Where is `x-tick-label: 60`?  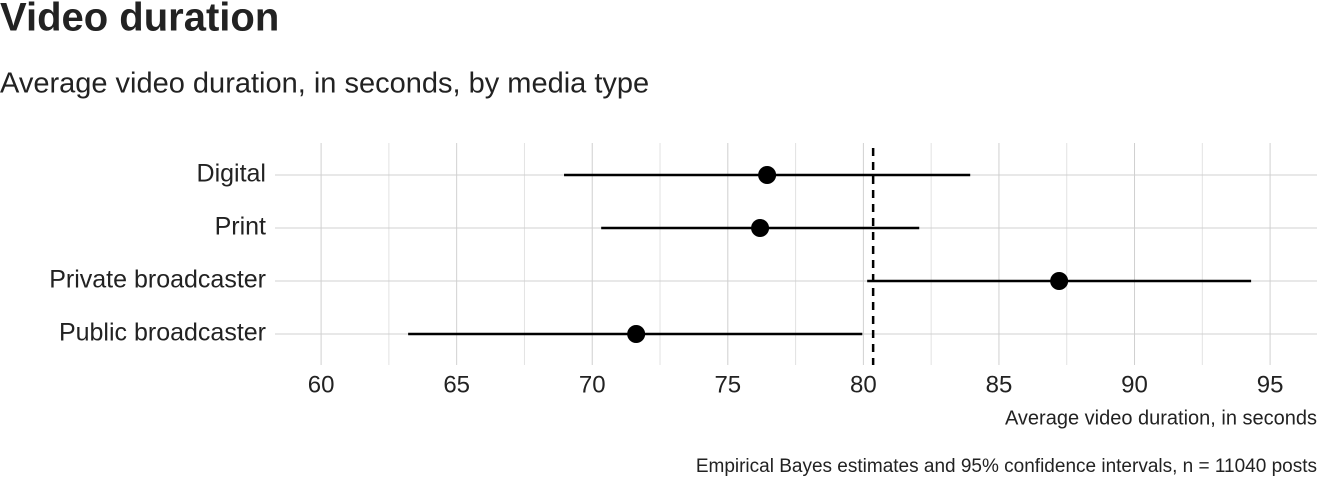
x-tick-label: 60 is located at coordinates (321, 384).